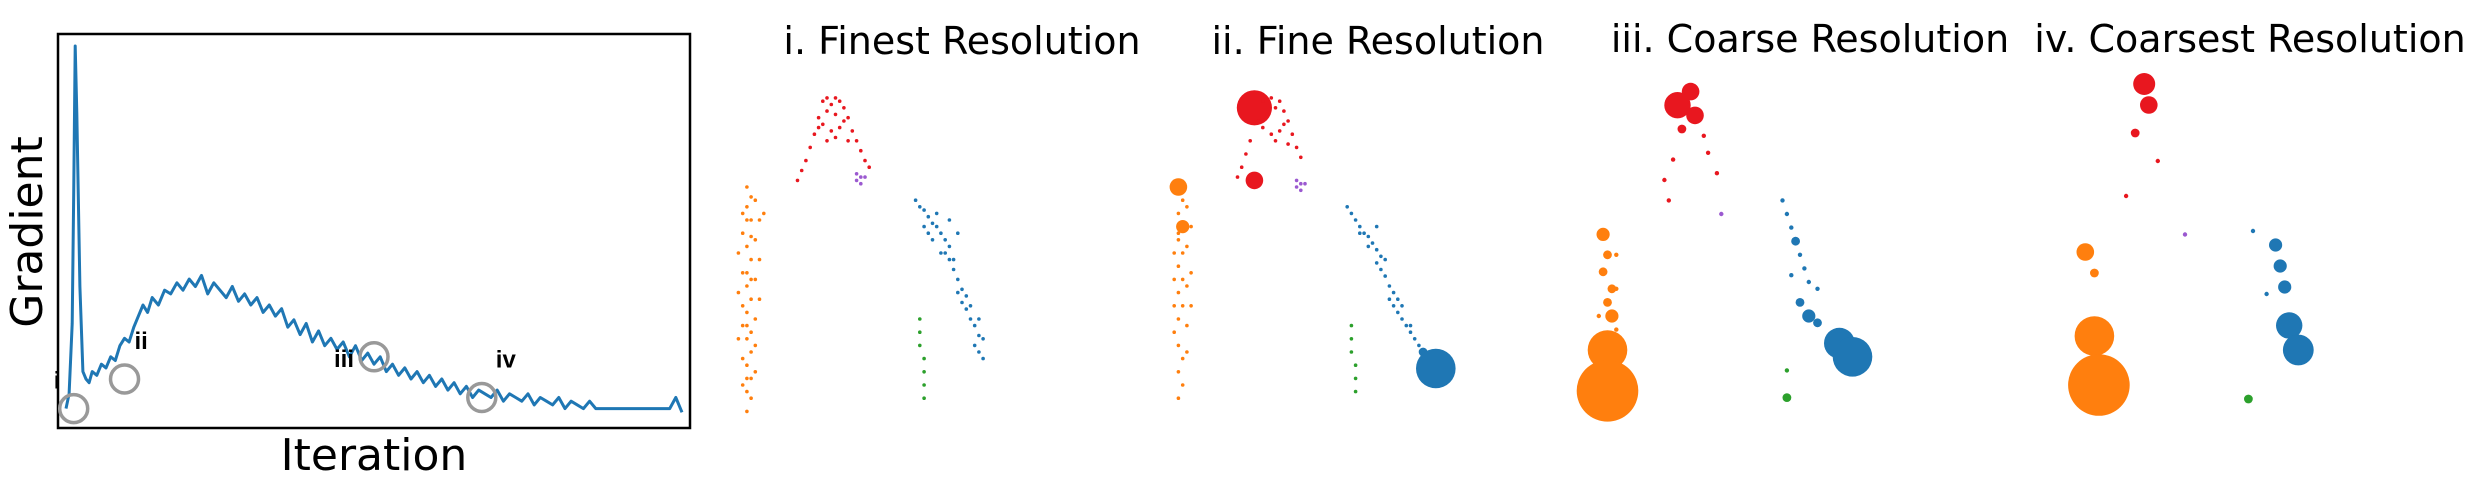 This screenshot has width=2484, height=482. Describe the element at coordinates (961, 41) in the screenshot. I see `panel-title-finest: i. Finest Resolution` at that location.